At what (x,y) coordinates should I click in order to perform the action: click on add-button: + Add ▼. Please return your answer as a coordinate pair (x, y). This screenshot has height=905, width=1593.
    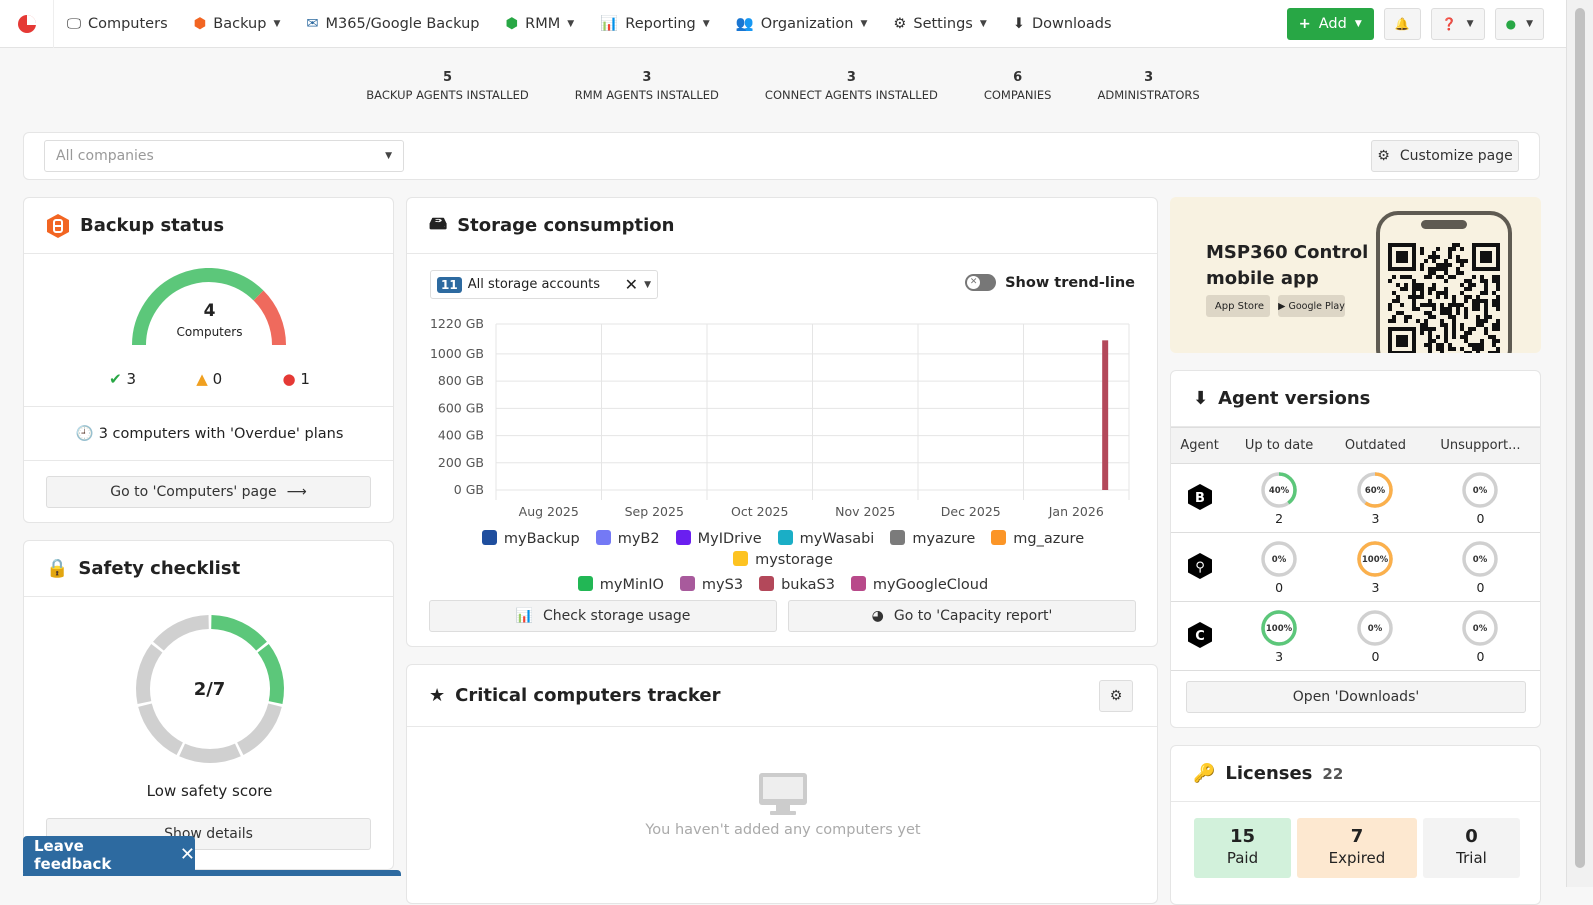
    Looking at the image, I should click on (1330, 24).